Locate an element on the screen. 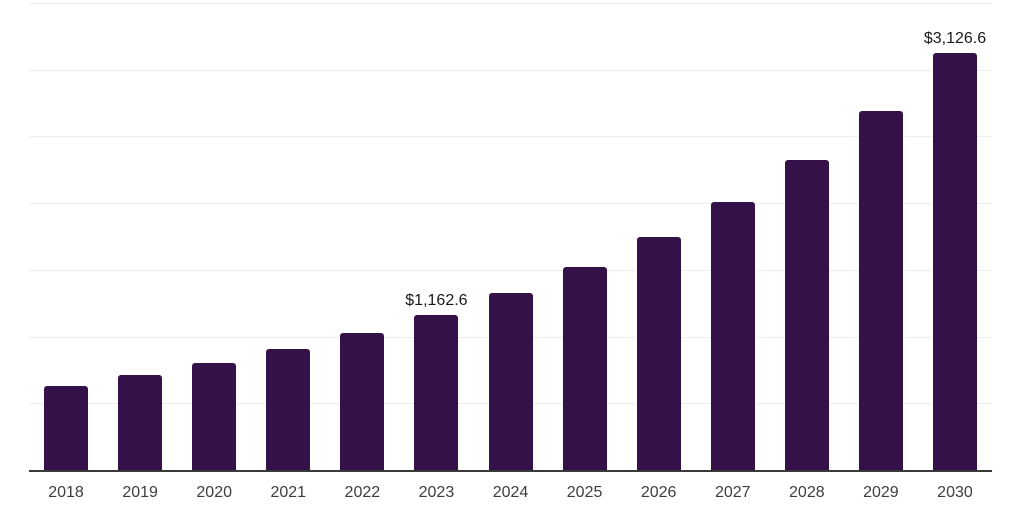 This screenshot has width=1024, height=512. bar-2027 is located at coordinates (732, 336).